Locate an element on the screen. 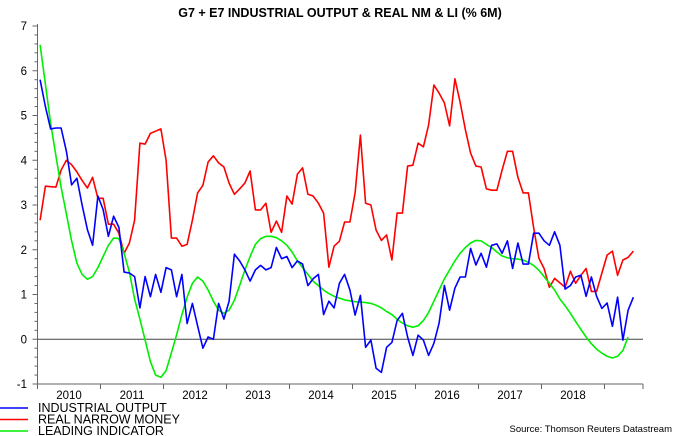 Image resolution: width=680 pixels, height=436 pixels. y-tick-label: 2 is located at coordinates (24, 251).